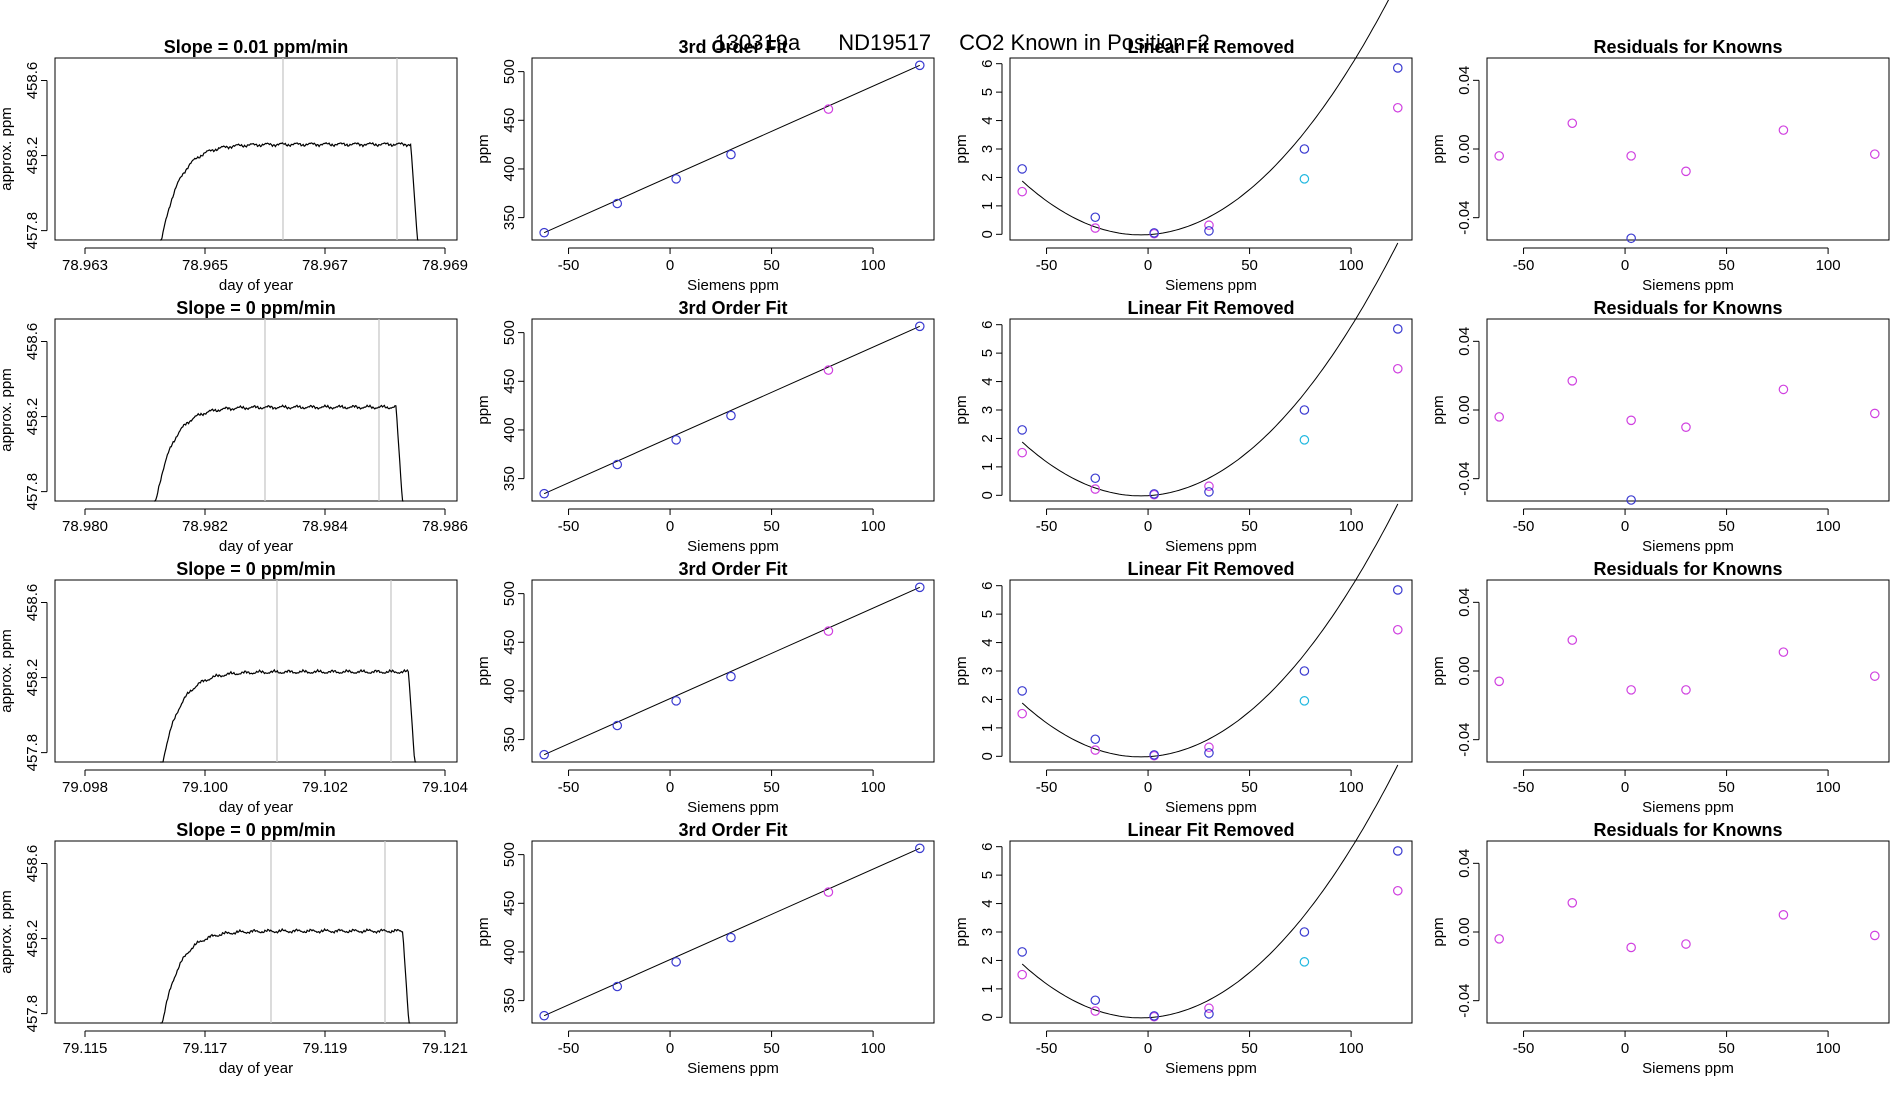 Image resolution: width=1900 pixels, height=1100 pixels. I want to click on y-tick-label: 457.8, so click(32, 492).